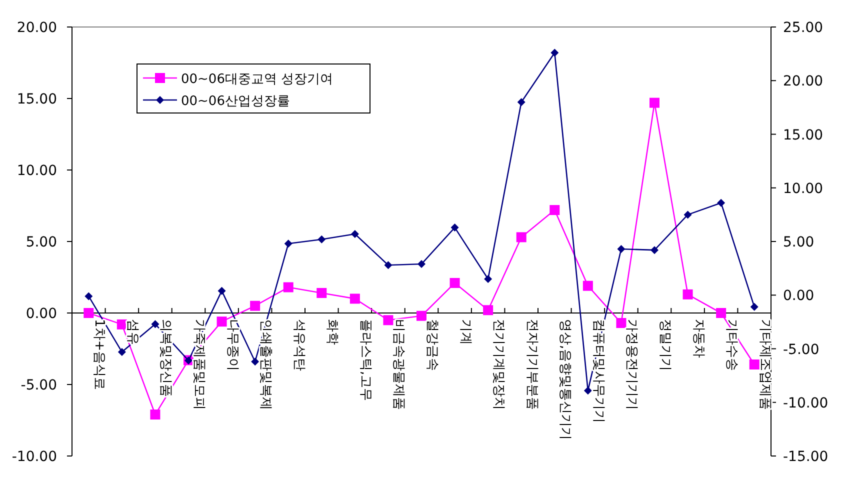  Describe the element at coordinates (598, 371) in the screenshot. I see `x-tick-label: 컴퓨터및사무기기` at that location.